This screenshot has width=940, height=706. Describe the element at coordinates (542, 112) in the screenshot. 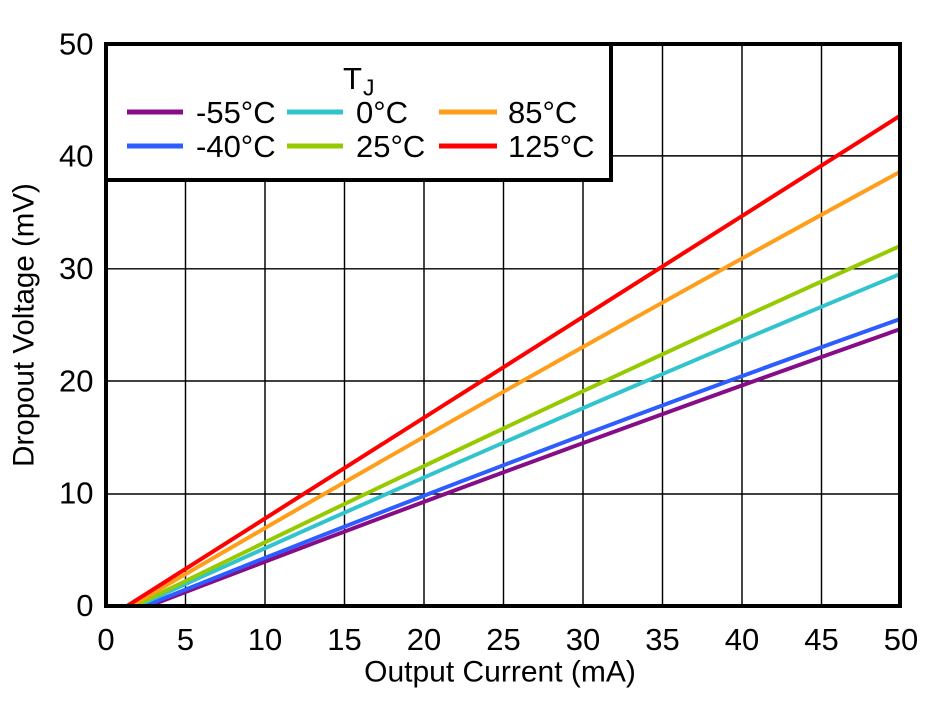

I see `svg-text: 85°C` at that location.